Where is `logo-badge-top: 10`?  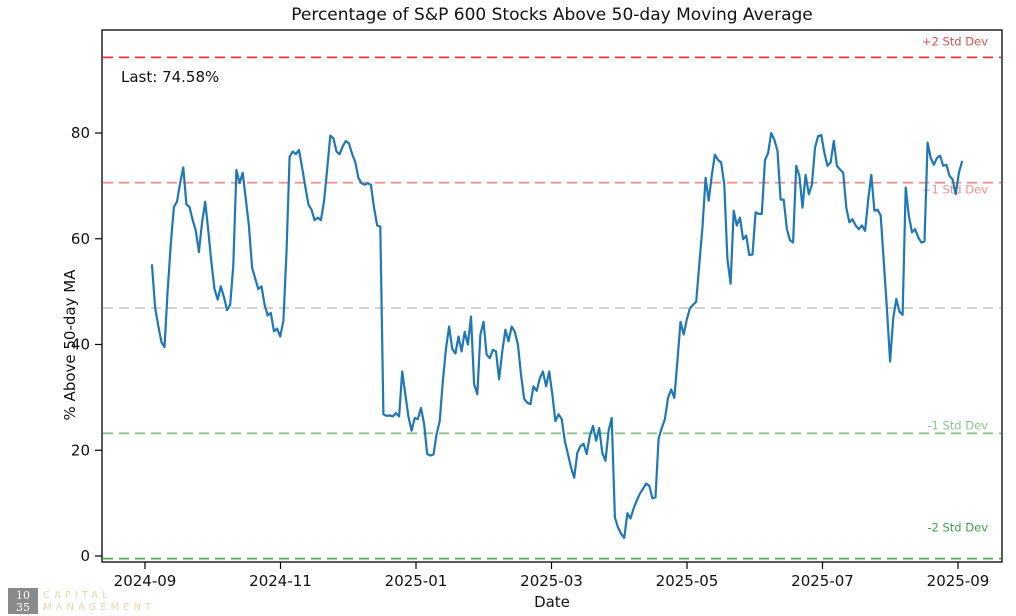
logo-badge-top: 10 is located at coordinates (23, 595).